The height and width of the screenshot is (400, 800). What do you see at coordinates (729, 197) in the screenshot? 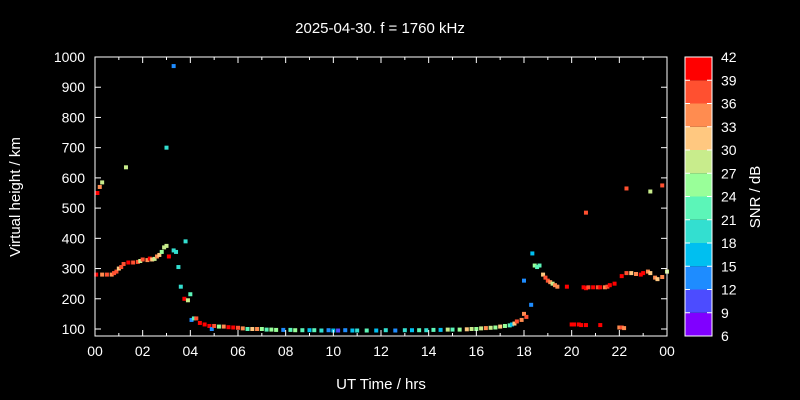
I see `colorbar-tick-label: 24` at bounding box center [729, 197].